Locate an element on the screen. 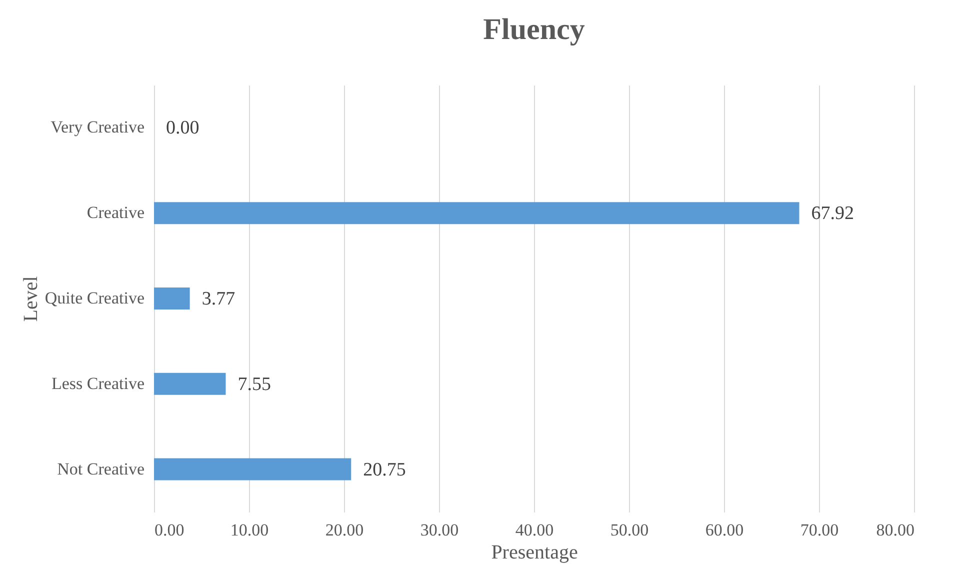 This screenshot has width=954, height=577. y-tick-label: Not Creative is located at coordinates (100, 468).